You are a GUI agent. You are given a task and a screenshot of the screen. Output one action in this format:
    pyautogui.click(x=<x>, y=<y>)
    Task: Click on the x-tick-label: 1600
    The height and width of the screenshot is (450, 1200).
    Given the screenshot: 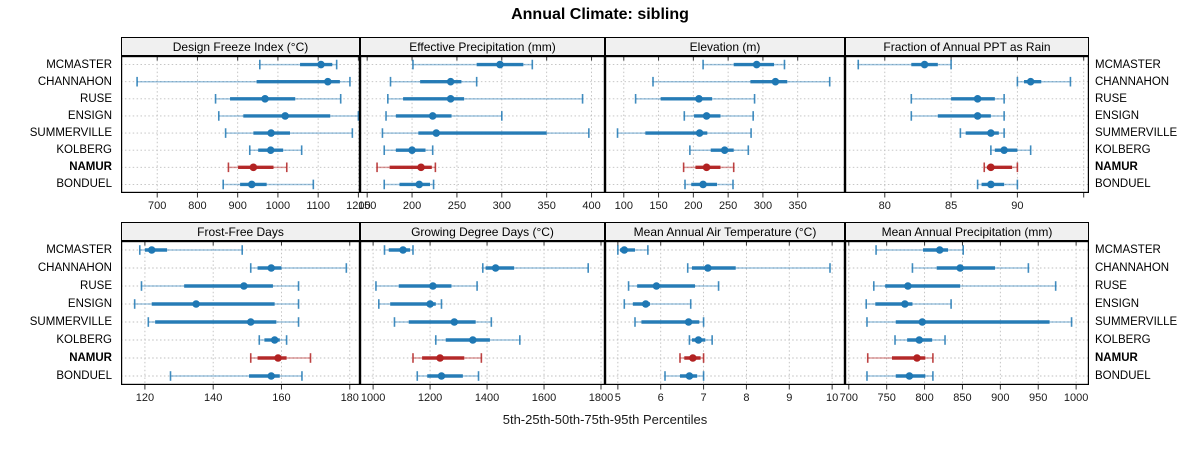 What is the action you would take?
    pyautogui.click(x=544, y=398)
    